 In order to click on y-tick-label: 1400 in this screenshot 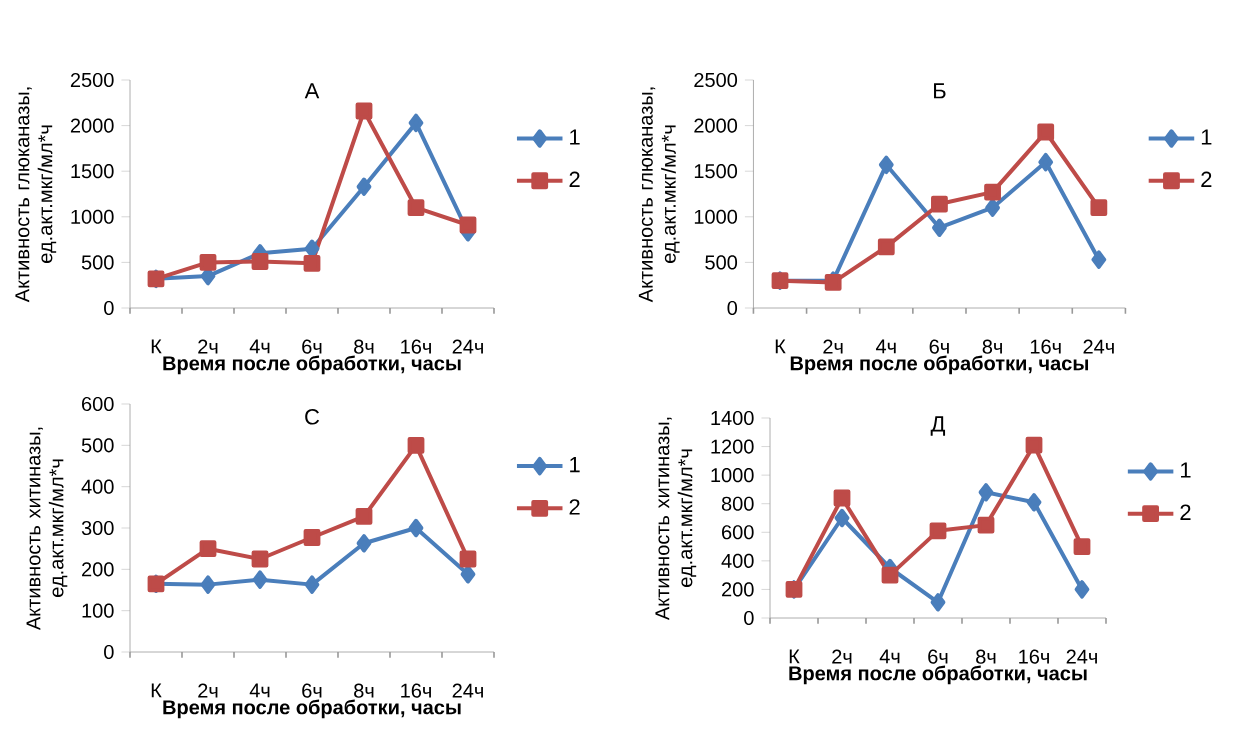, I will do `click(732, 418)`.